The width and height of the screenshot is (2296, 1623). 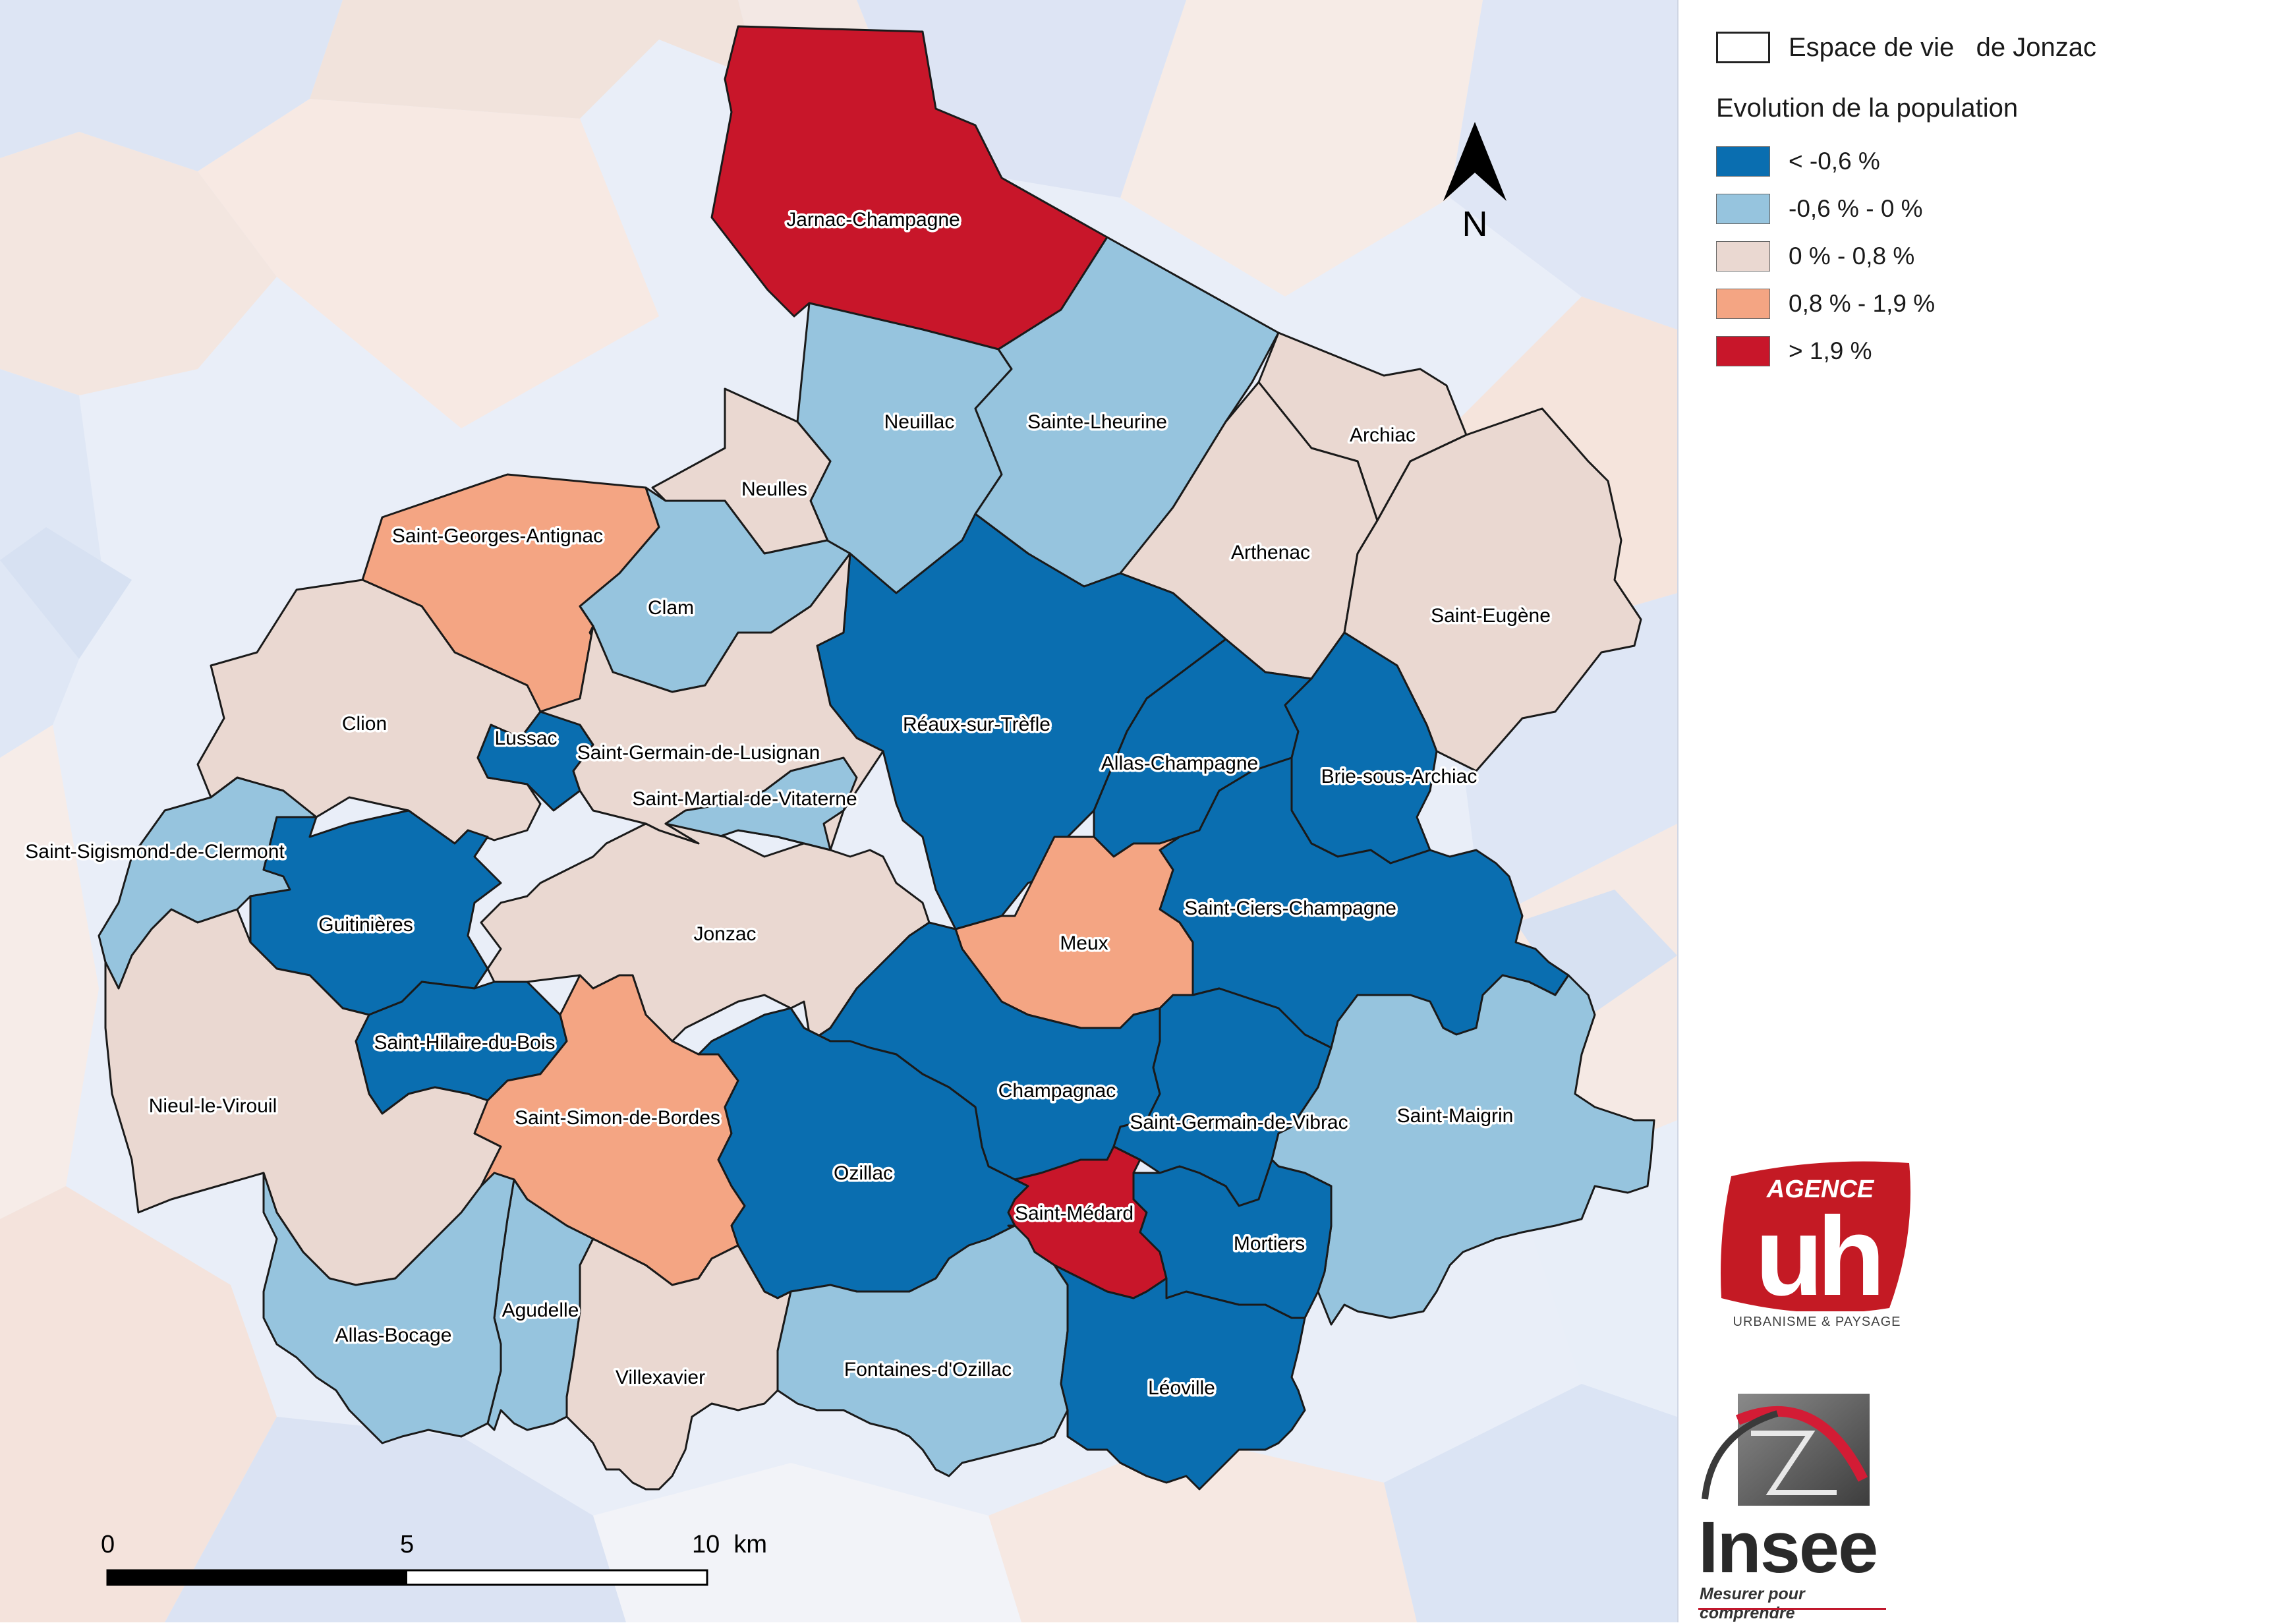 I want to click on scale-label-0: 0, so click(x=108, y=1544).